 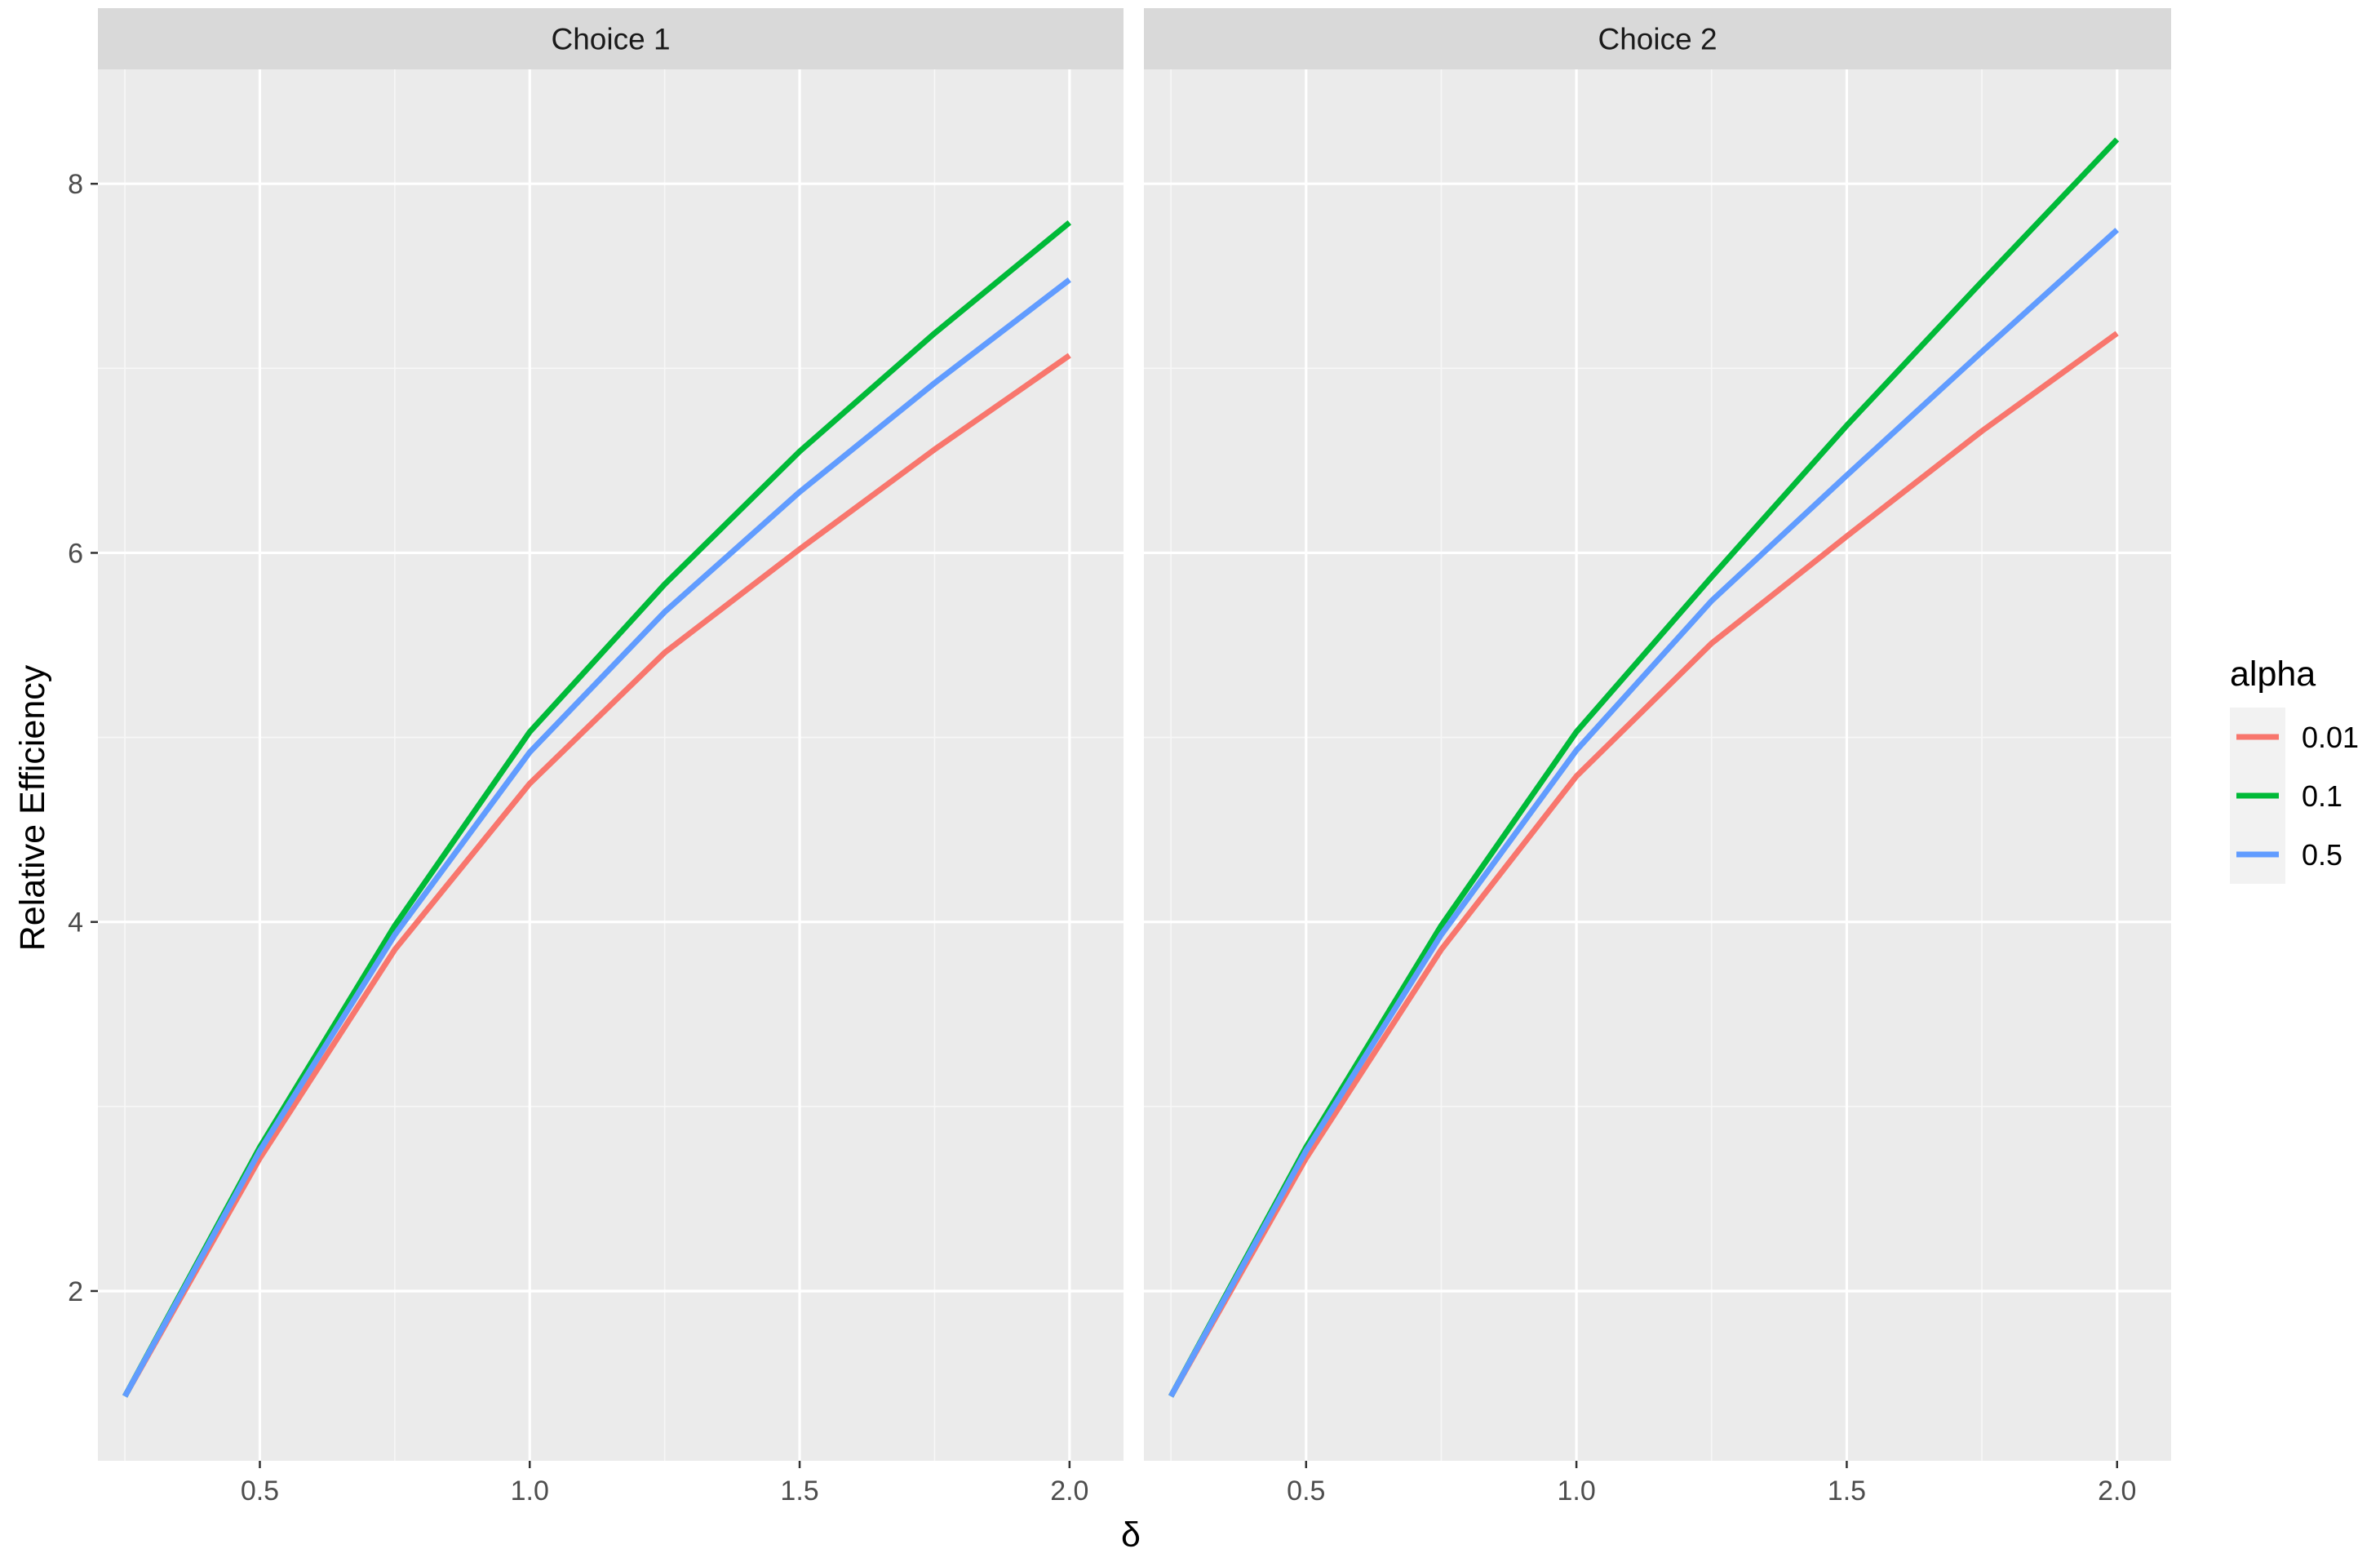 What do you see at coordinates (32, 807) in the screenshot?
I see `y-axis-title: Relative Efficiency` at bounding box center [32, 807].